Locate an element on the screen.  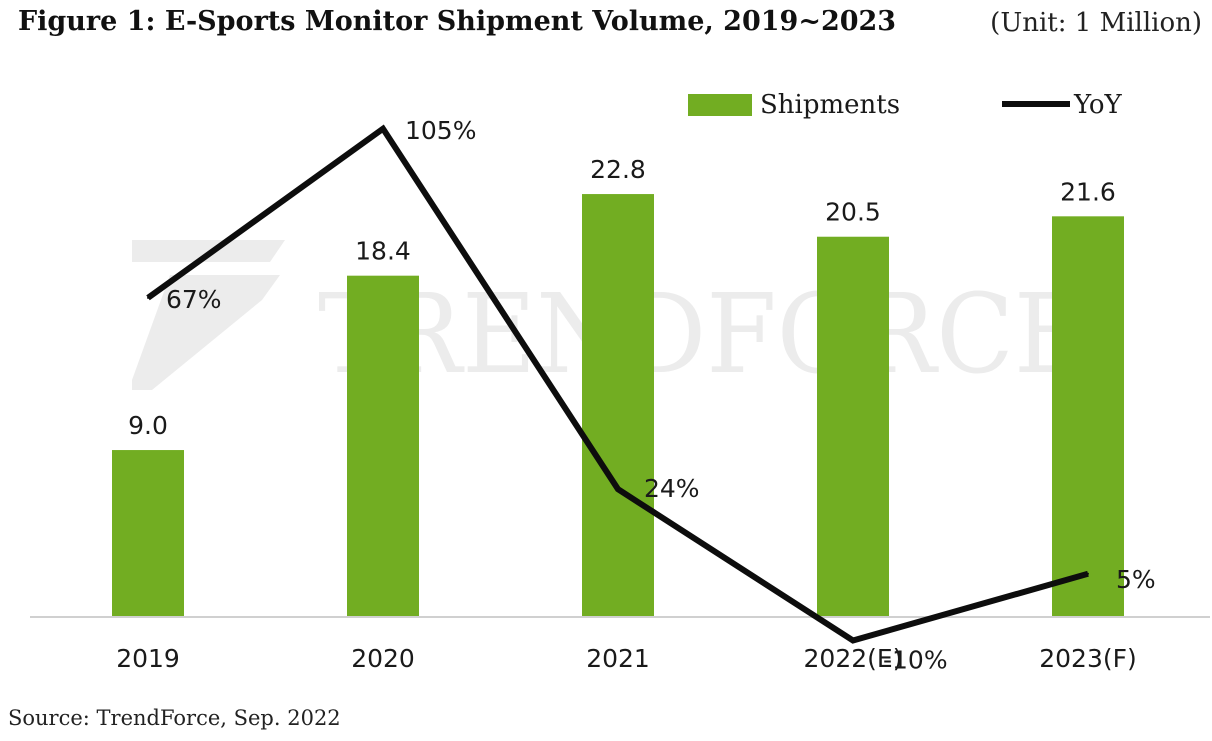
bar-2019 is located at coordinates (148, 533).